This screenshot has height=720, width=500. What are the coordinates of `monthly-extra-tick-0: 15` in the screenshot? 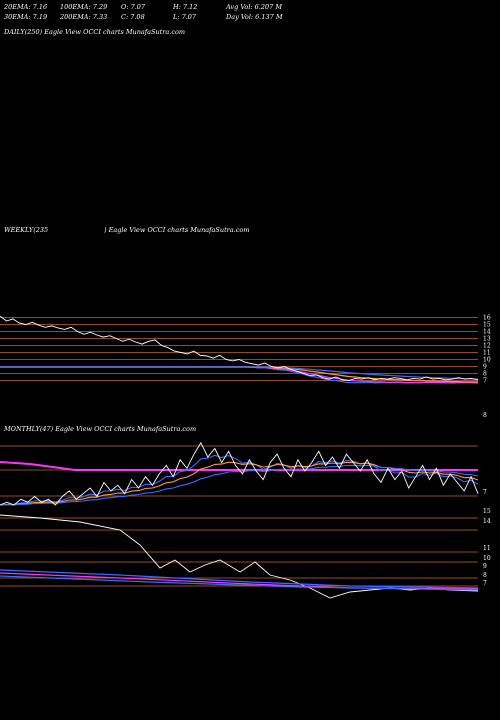 It's located at (487, 511).